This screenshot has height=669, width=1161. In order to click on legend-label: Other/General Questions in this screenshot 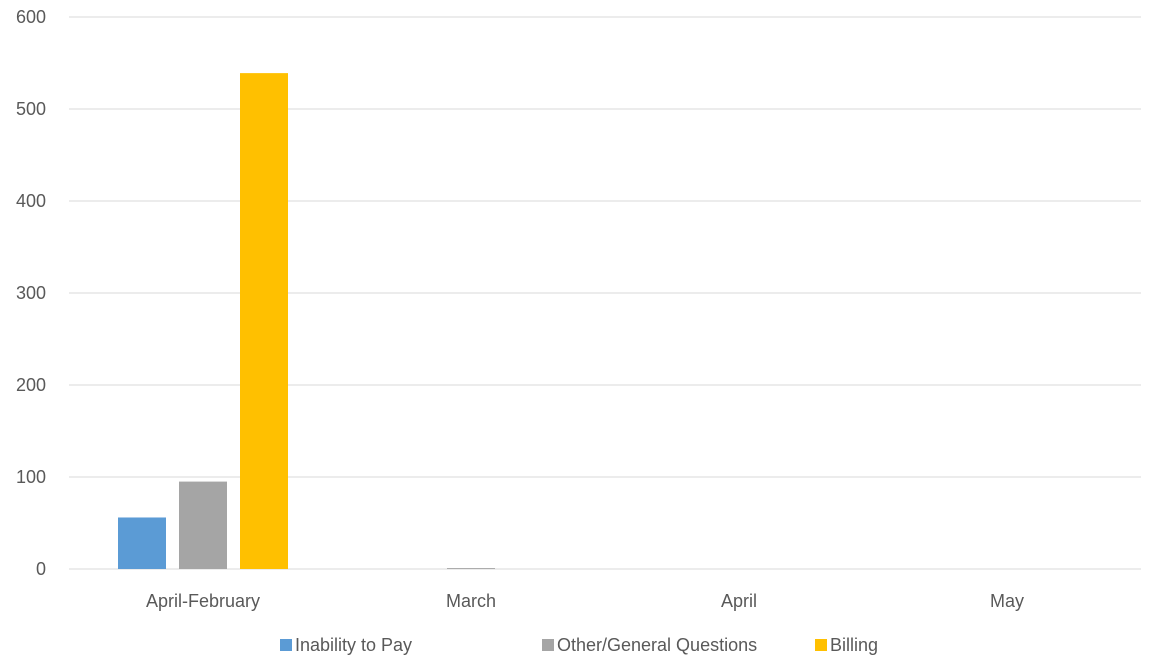, I will do `click(657, 645)`.